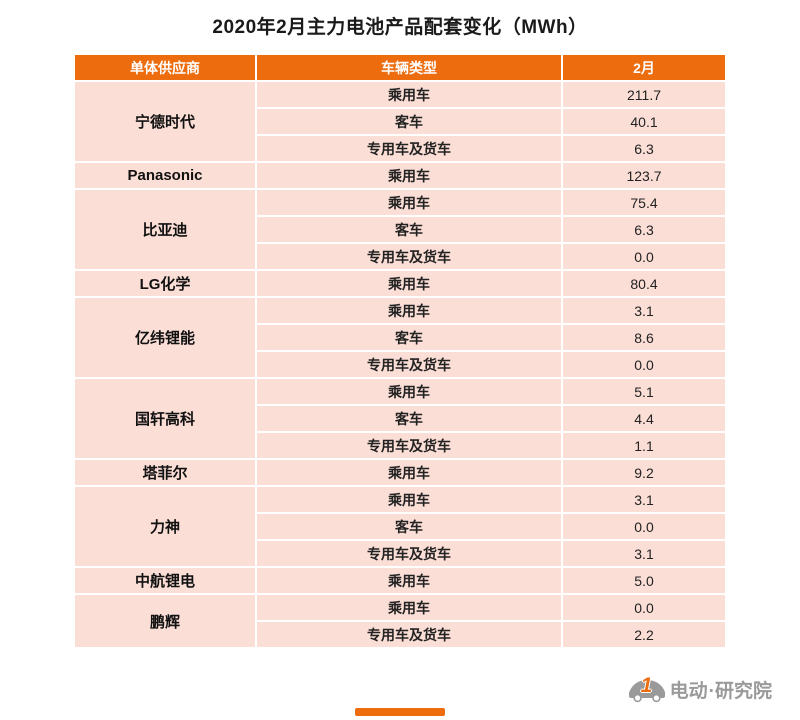  I want to click on table-row: 力神 乘用车 3.1, so click(400, 526).